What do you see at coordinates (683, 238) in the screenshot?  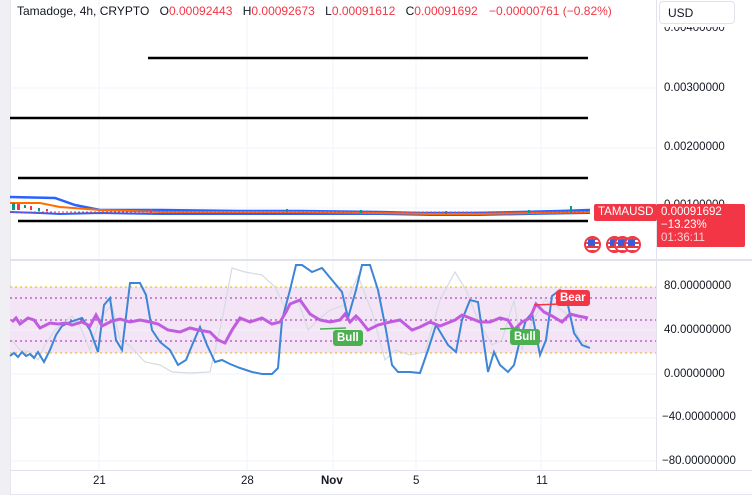 I see `bar-countdown: 01:36:11` at bounding box center [683, 238].